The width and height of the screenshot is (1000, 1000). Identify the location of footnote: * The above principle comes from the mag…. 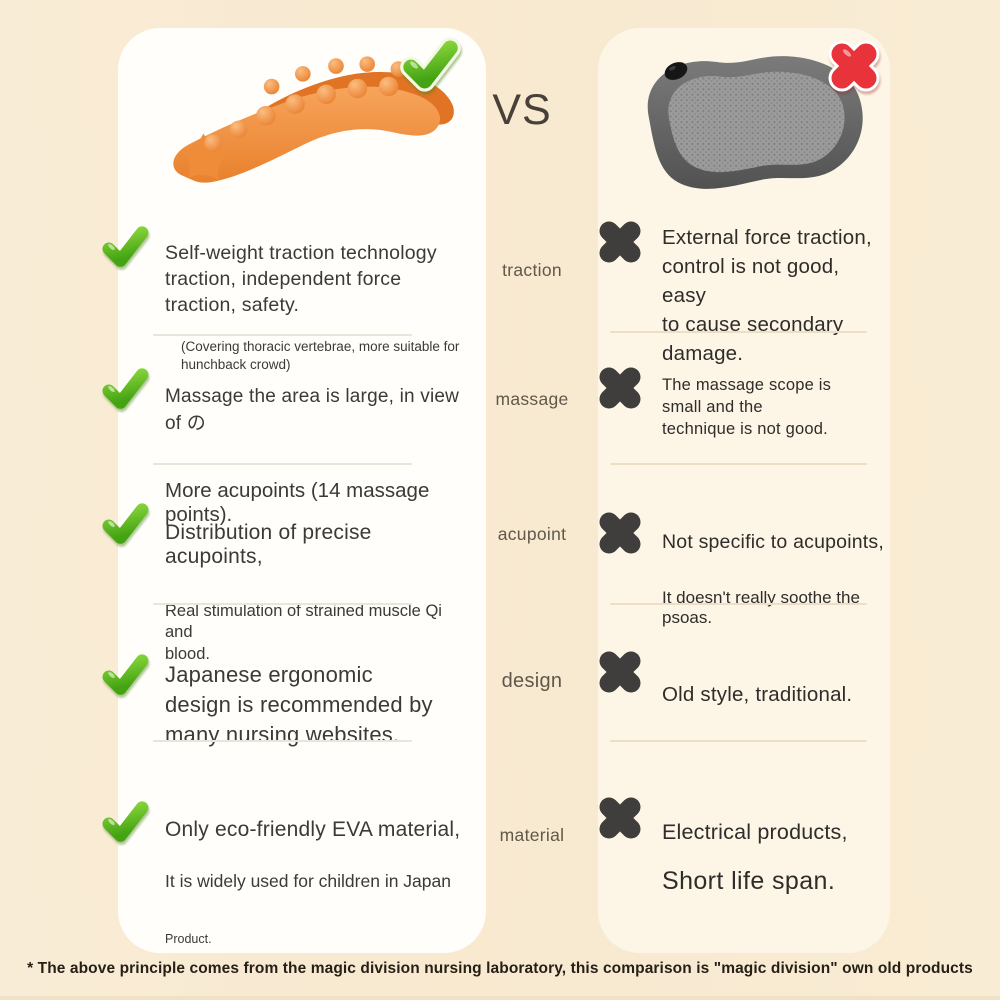
(500, 968).